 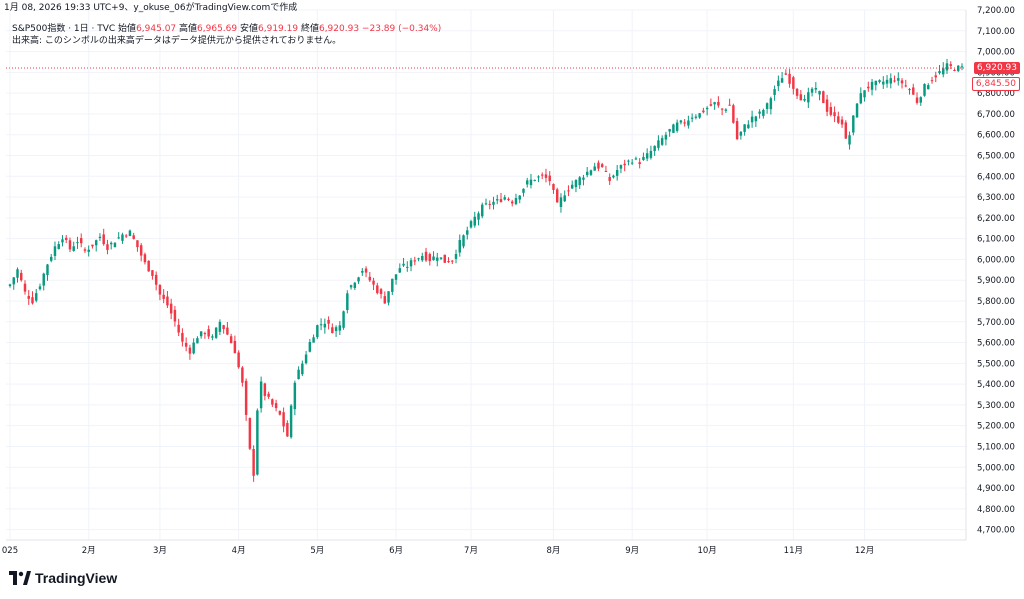 I want to click on y-tick-label: 5,300.00, so click(x=996, y=406).